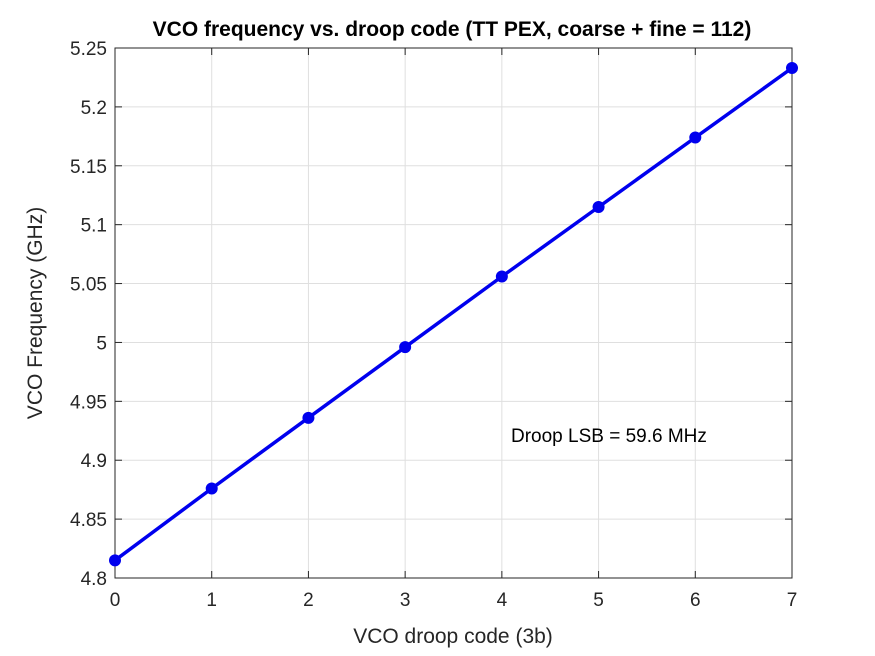  What do you see at coordinates (115, 600) in the screenshot?
I see `x-tick-label: 0` at bounding box center [115, 600].